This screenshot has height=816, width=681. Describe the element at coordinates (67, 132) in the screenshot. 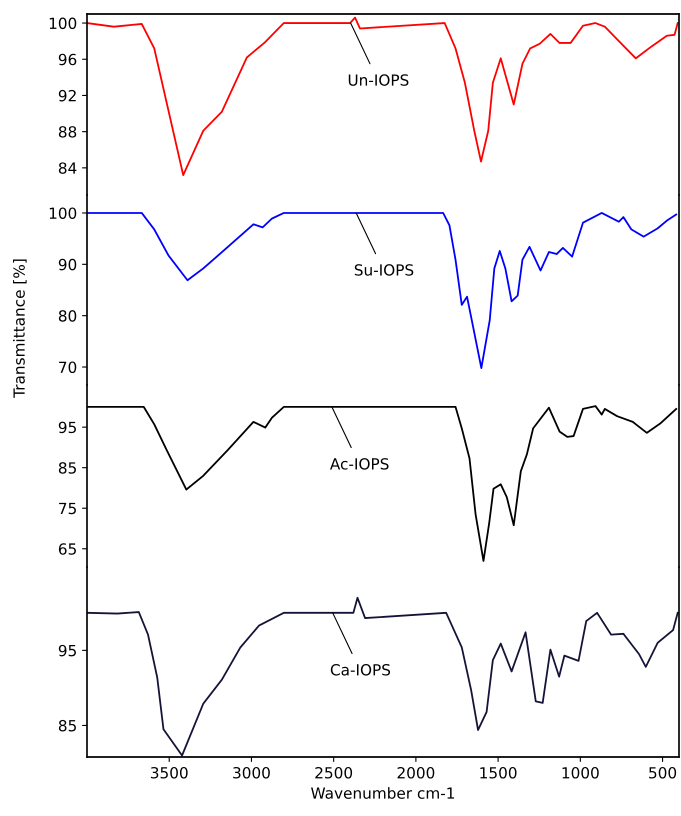

I see `y-tick-label: 88` at that location.